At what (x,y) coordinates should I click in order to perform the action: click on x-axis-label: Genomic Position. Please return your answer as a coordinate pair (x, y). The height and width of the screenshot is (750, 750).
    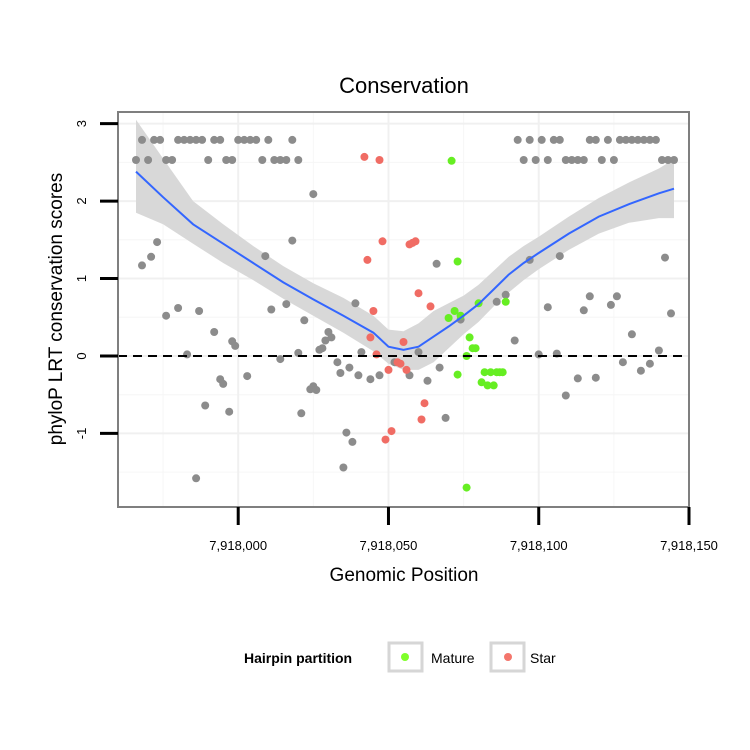
    Looking at the image, I should click on (404, 575).